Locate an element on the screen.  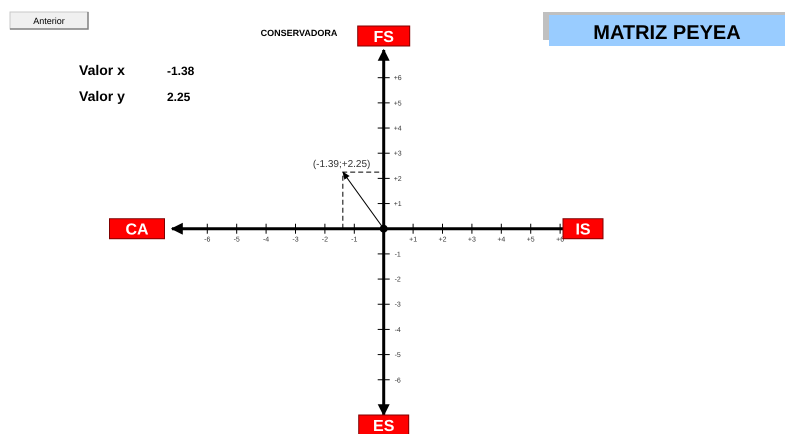
text: Valor x is located at coordinates (102, 70).